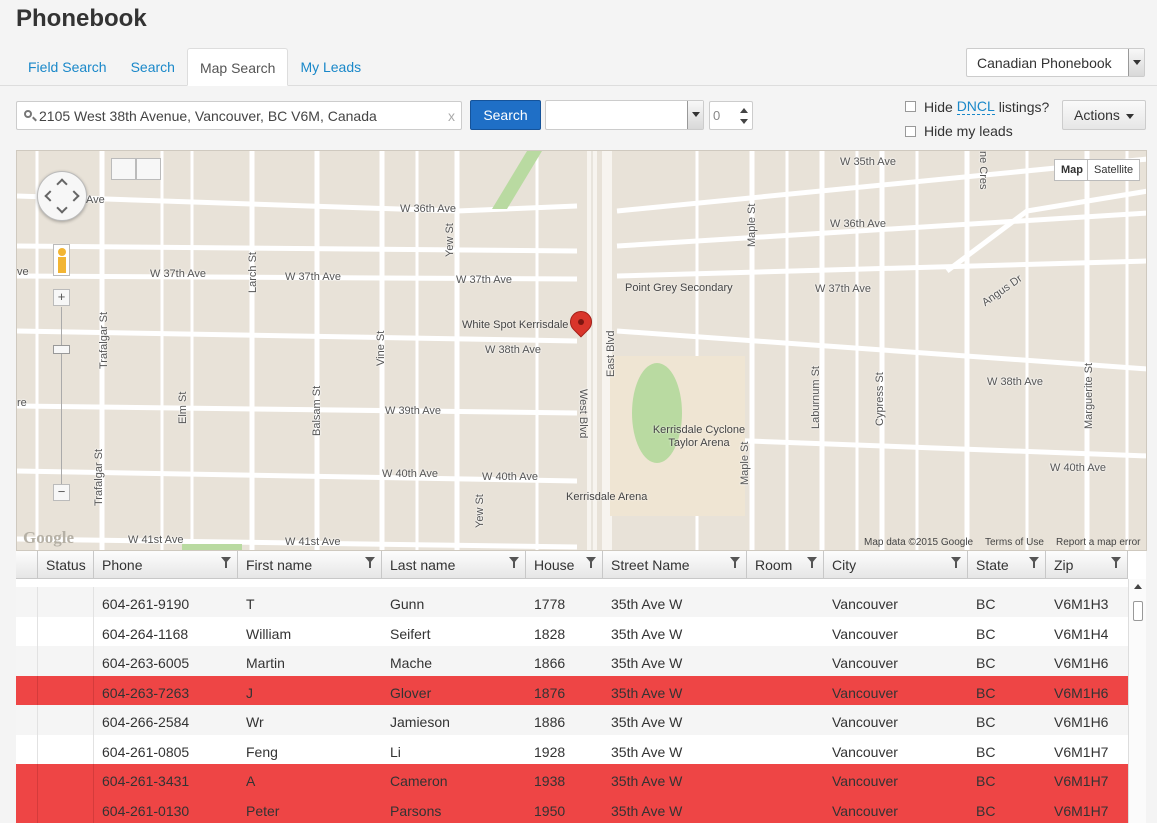 This screenshot has height=823, width=1157. I want to click on clear-icon: x, so click(451, 116).